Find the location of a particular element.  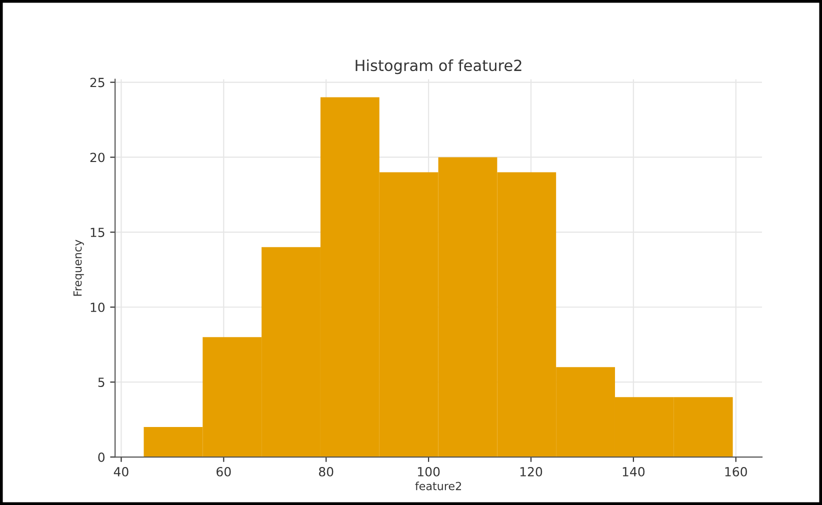

y-tick-label: 15 is located at coordinates (97, 233).